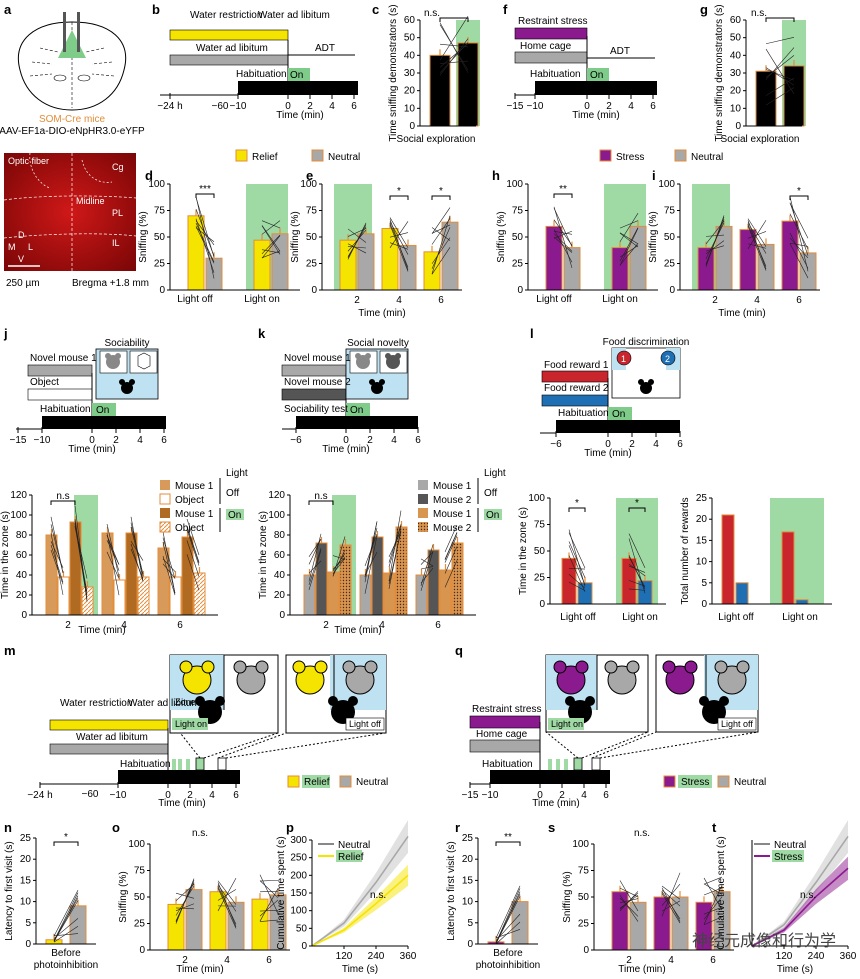 This screenshot has width=860, height=979. I want to click on h-x2: Light on, so click(620, 299).